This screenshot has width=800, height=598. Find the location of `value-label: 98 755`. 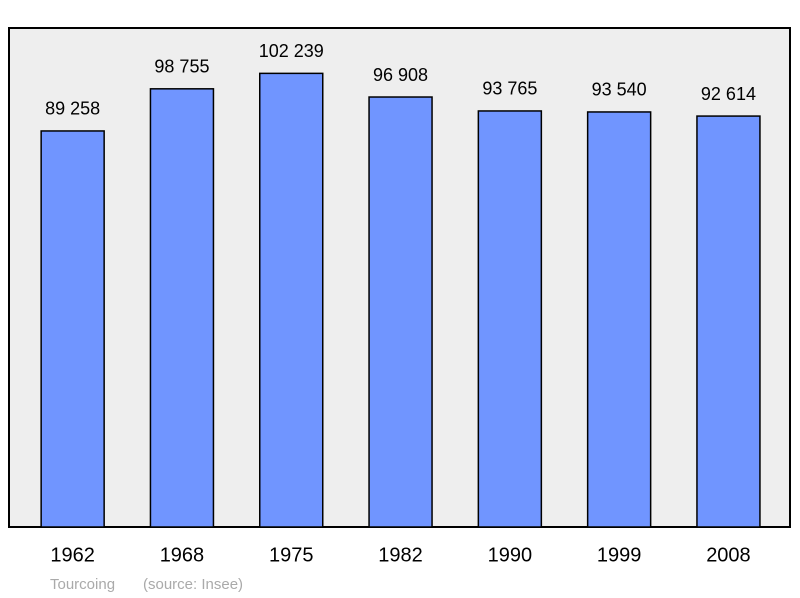

value-label: 98 755 is located at coordinates (181, 67).